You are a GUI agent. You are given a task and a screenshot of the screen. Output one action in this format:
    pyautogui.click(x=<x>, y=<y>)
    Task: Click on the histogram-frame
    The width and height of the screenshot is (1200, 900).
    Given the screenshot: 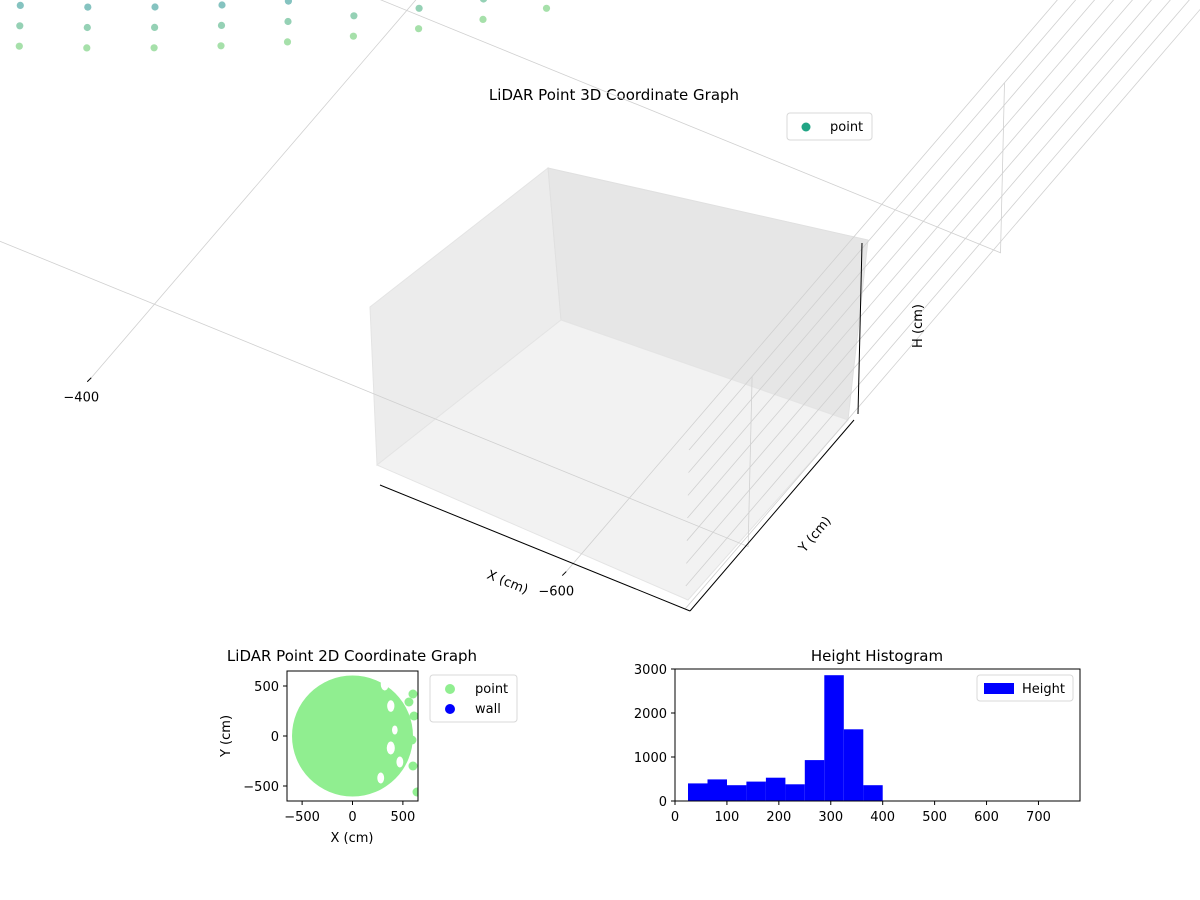 What is the action you would take?
    pyautogui.click(x=877, y=735)
    